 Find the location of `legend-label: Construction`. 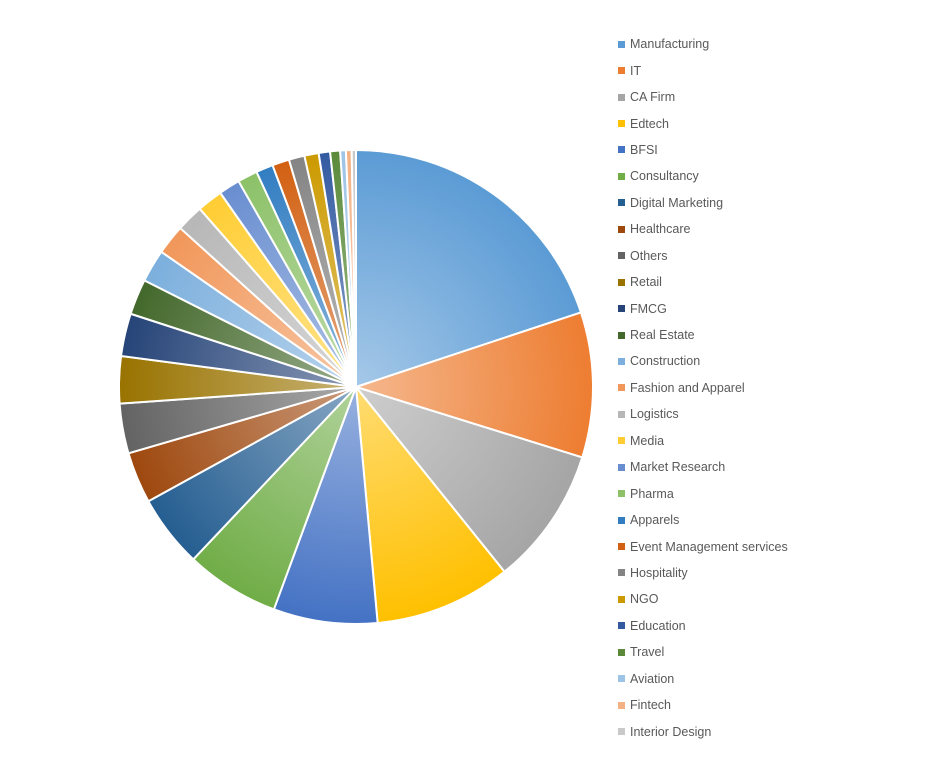

legend-label: Construction is located at coordinates (665, 361).